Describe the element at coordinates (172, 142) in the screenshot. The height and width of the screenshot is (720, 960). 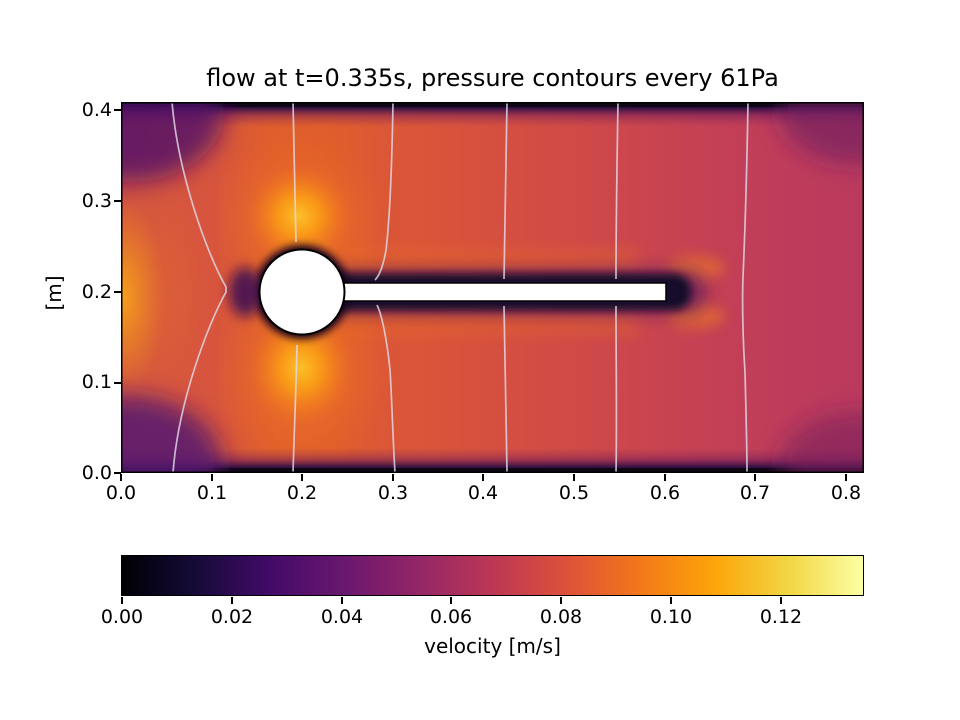
I see `top-left-corner-purple` at that location.